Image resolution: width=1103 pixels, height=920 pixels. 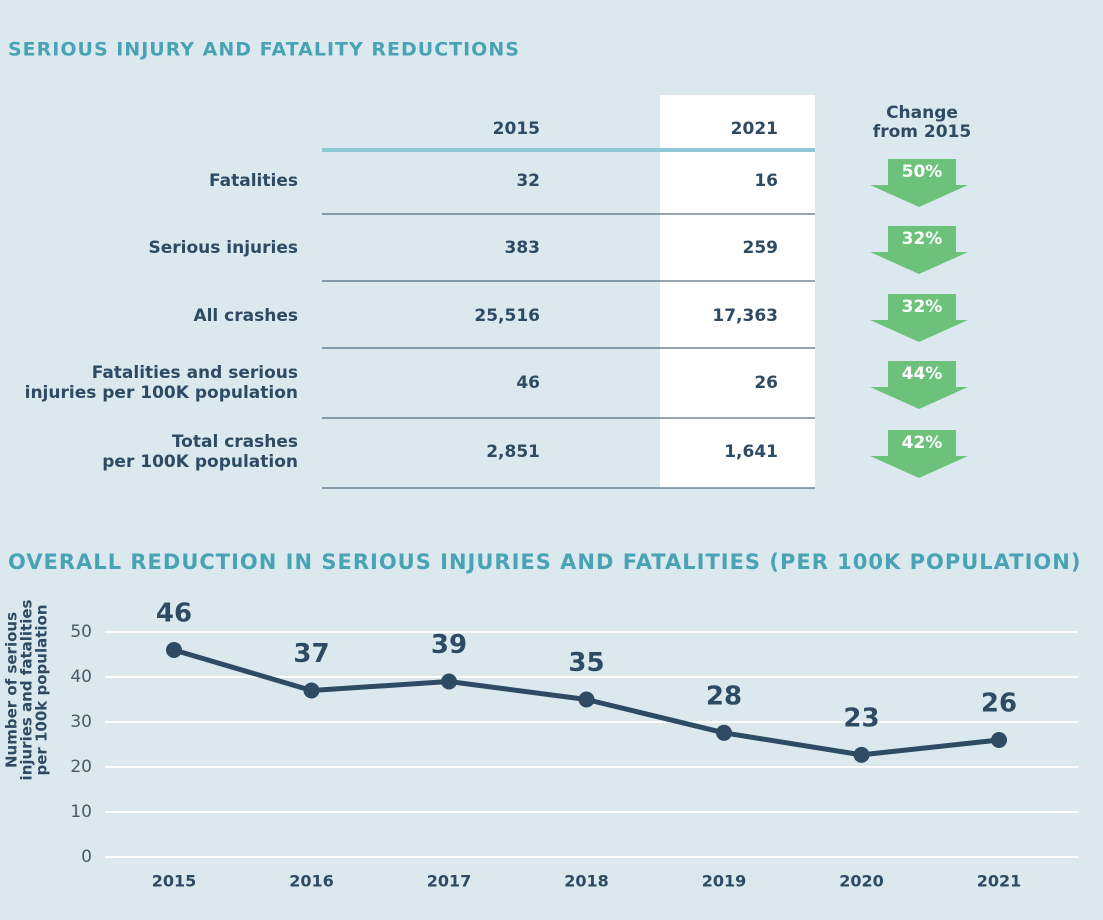 What do you see at coordinates (999, 881) in the screenshot?
I see `x-tick-label: 2021` at bounding box center [999, 881].